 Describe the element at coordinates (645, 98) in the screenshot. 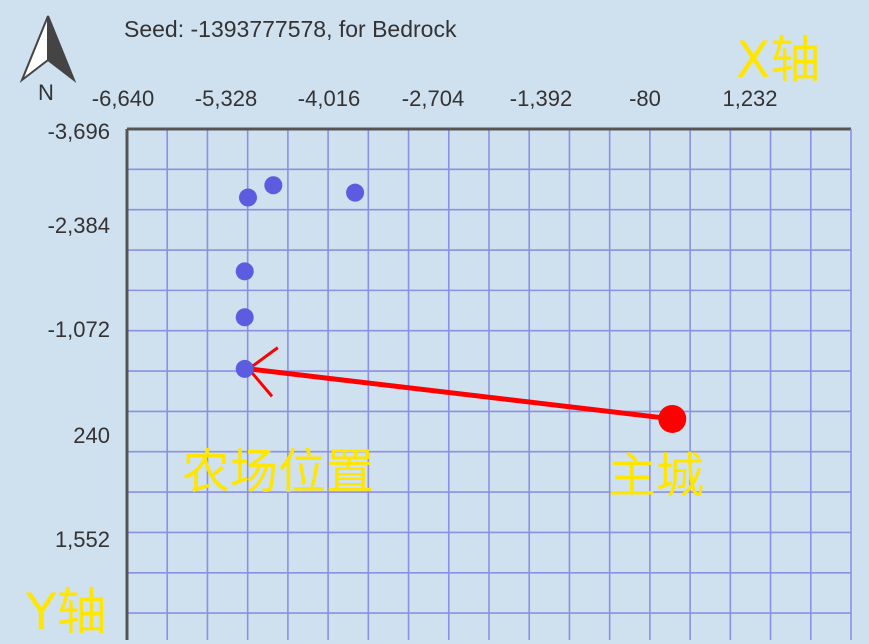

I see `x-tick-label: -80` at that location.